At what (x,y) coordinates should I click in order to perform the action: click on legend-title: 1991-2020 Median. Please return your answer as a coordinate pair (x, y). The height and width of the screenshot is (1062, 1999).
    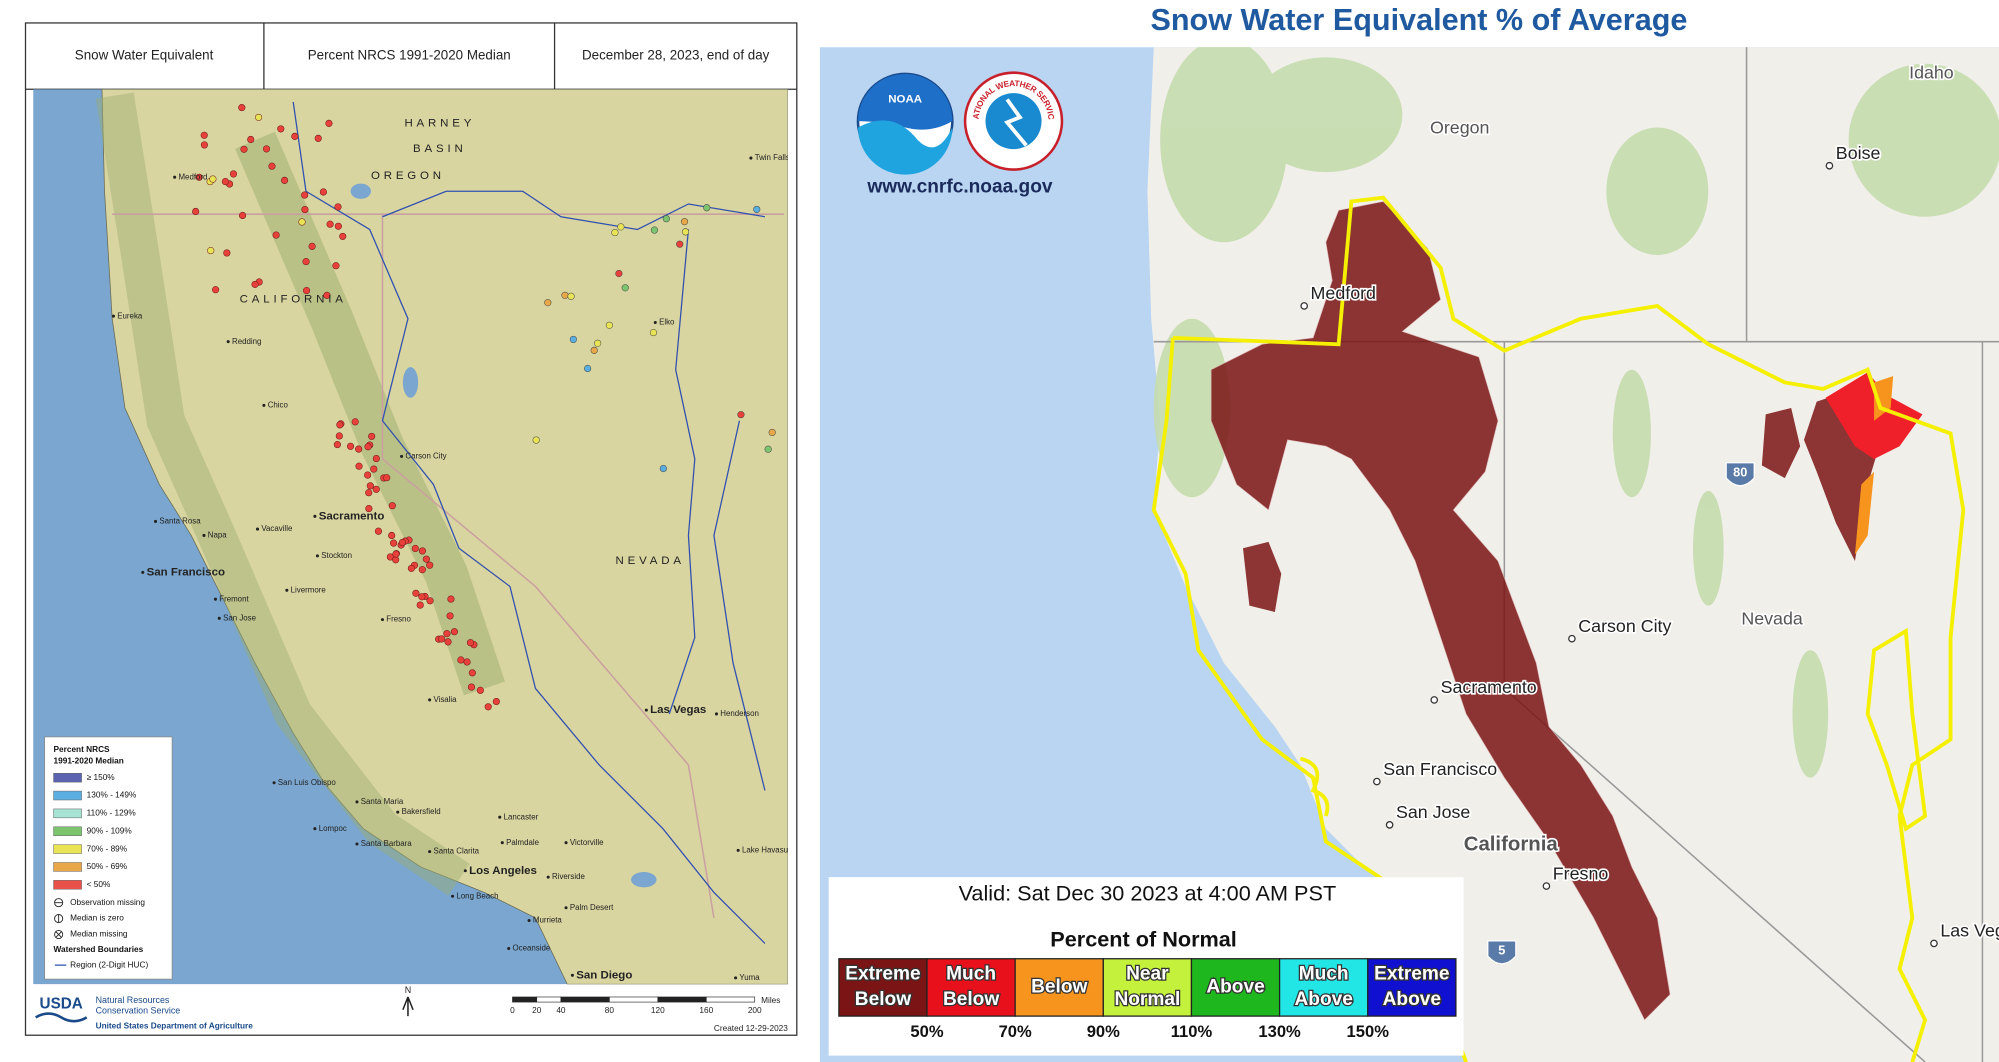
    Looking at the image, I should click on (89, 760).